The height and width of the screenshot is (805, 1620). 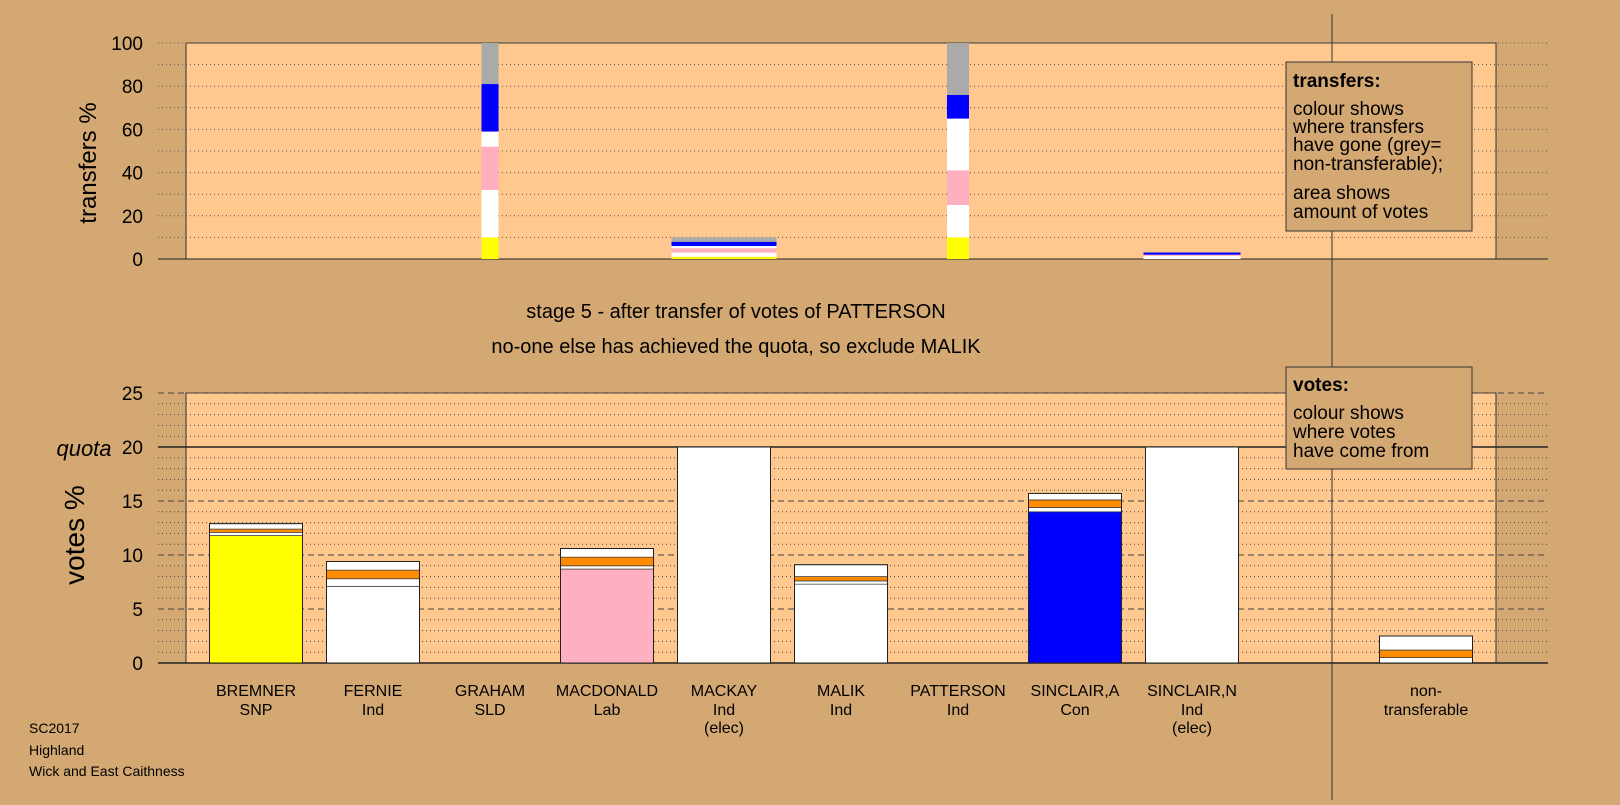 I want to click on transfers-legend-box, so click(x=1379, y=146).